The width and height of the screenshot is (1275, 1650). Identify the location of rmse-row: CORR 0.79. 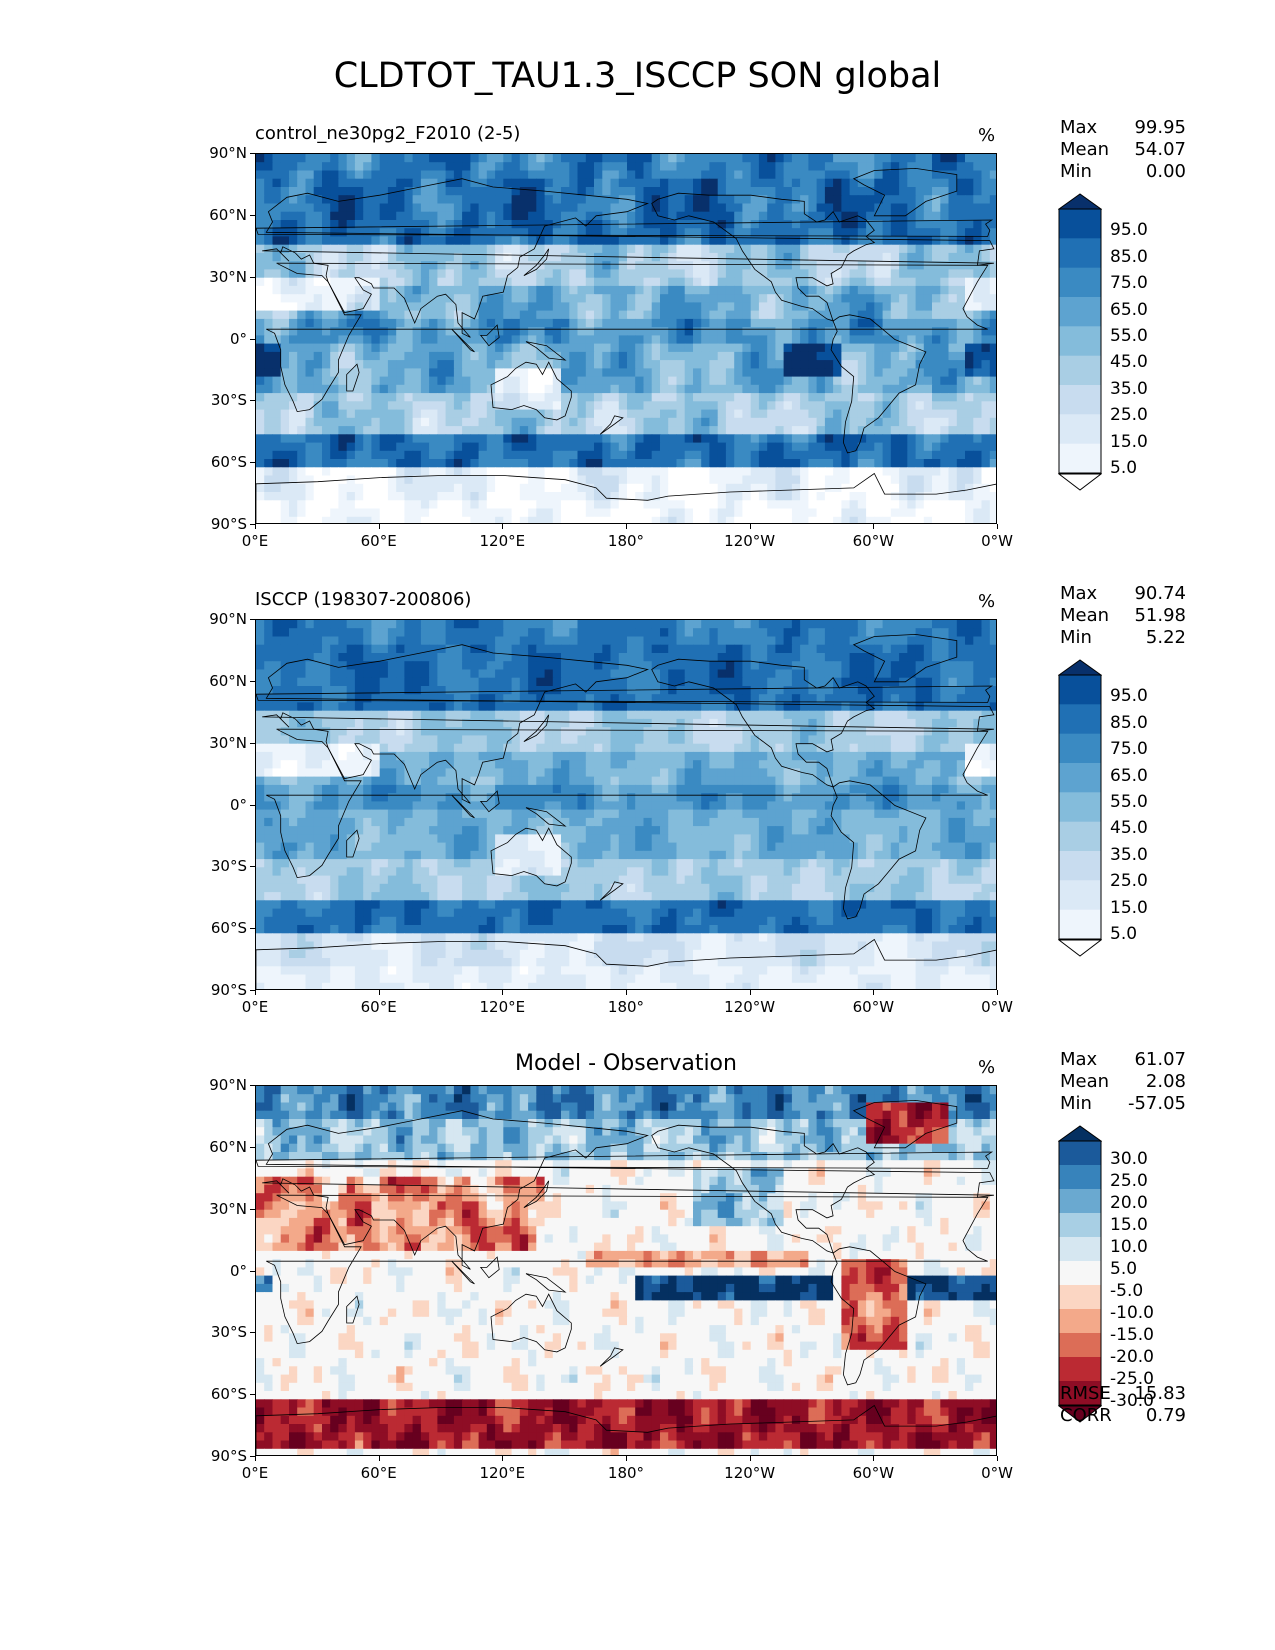
(1123, 1416).